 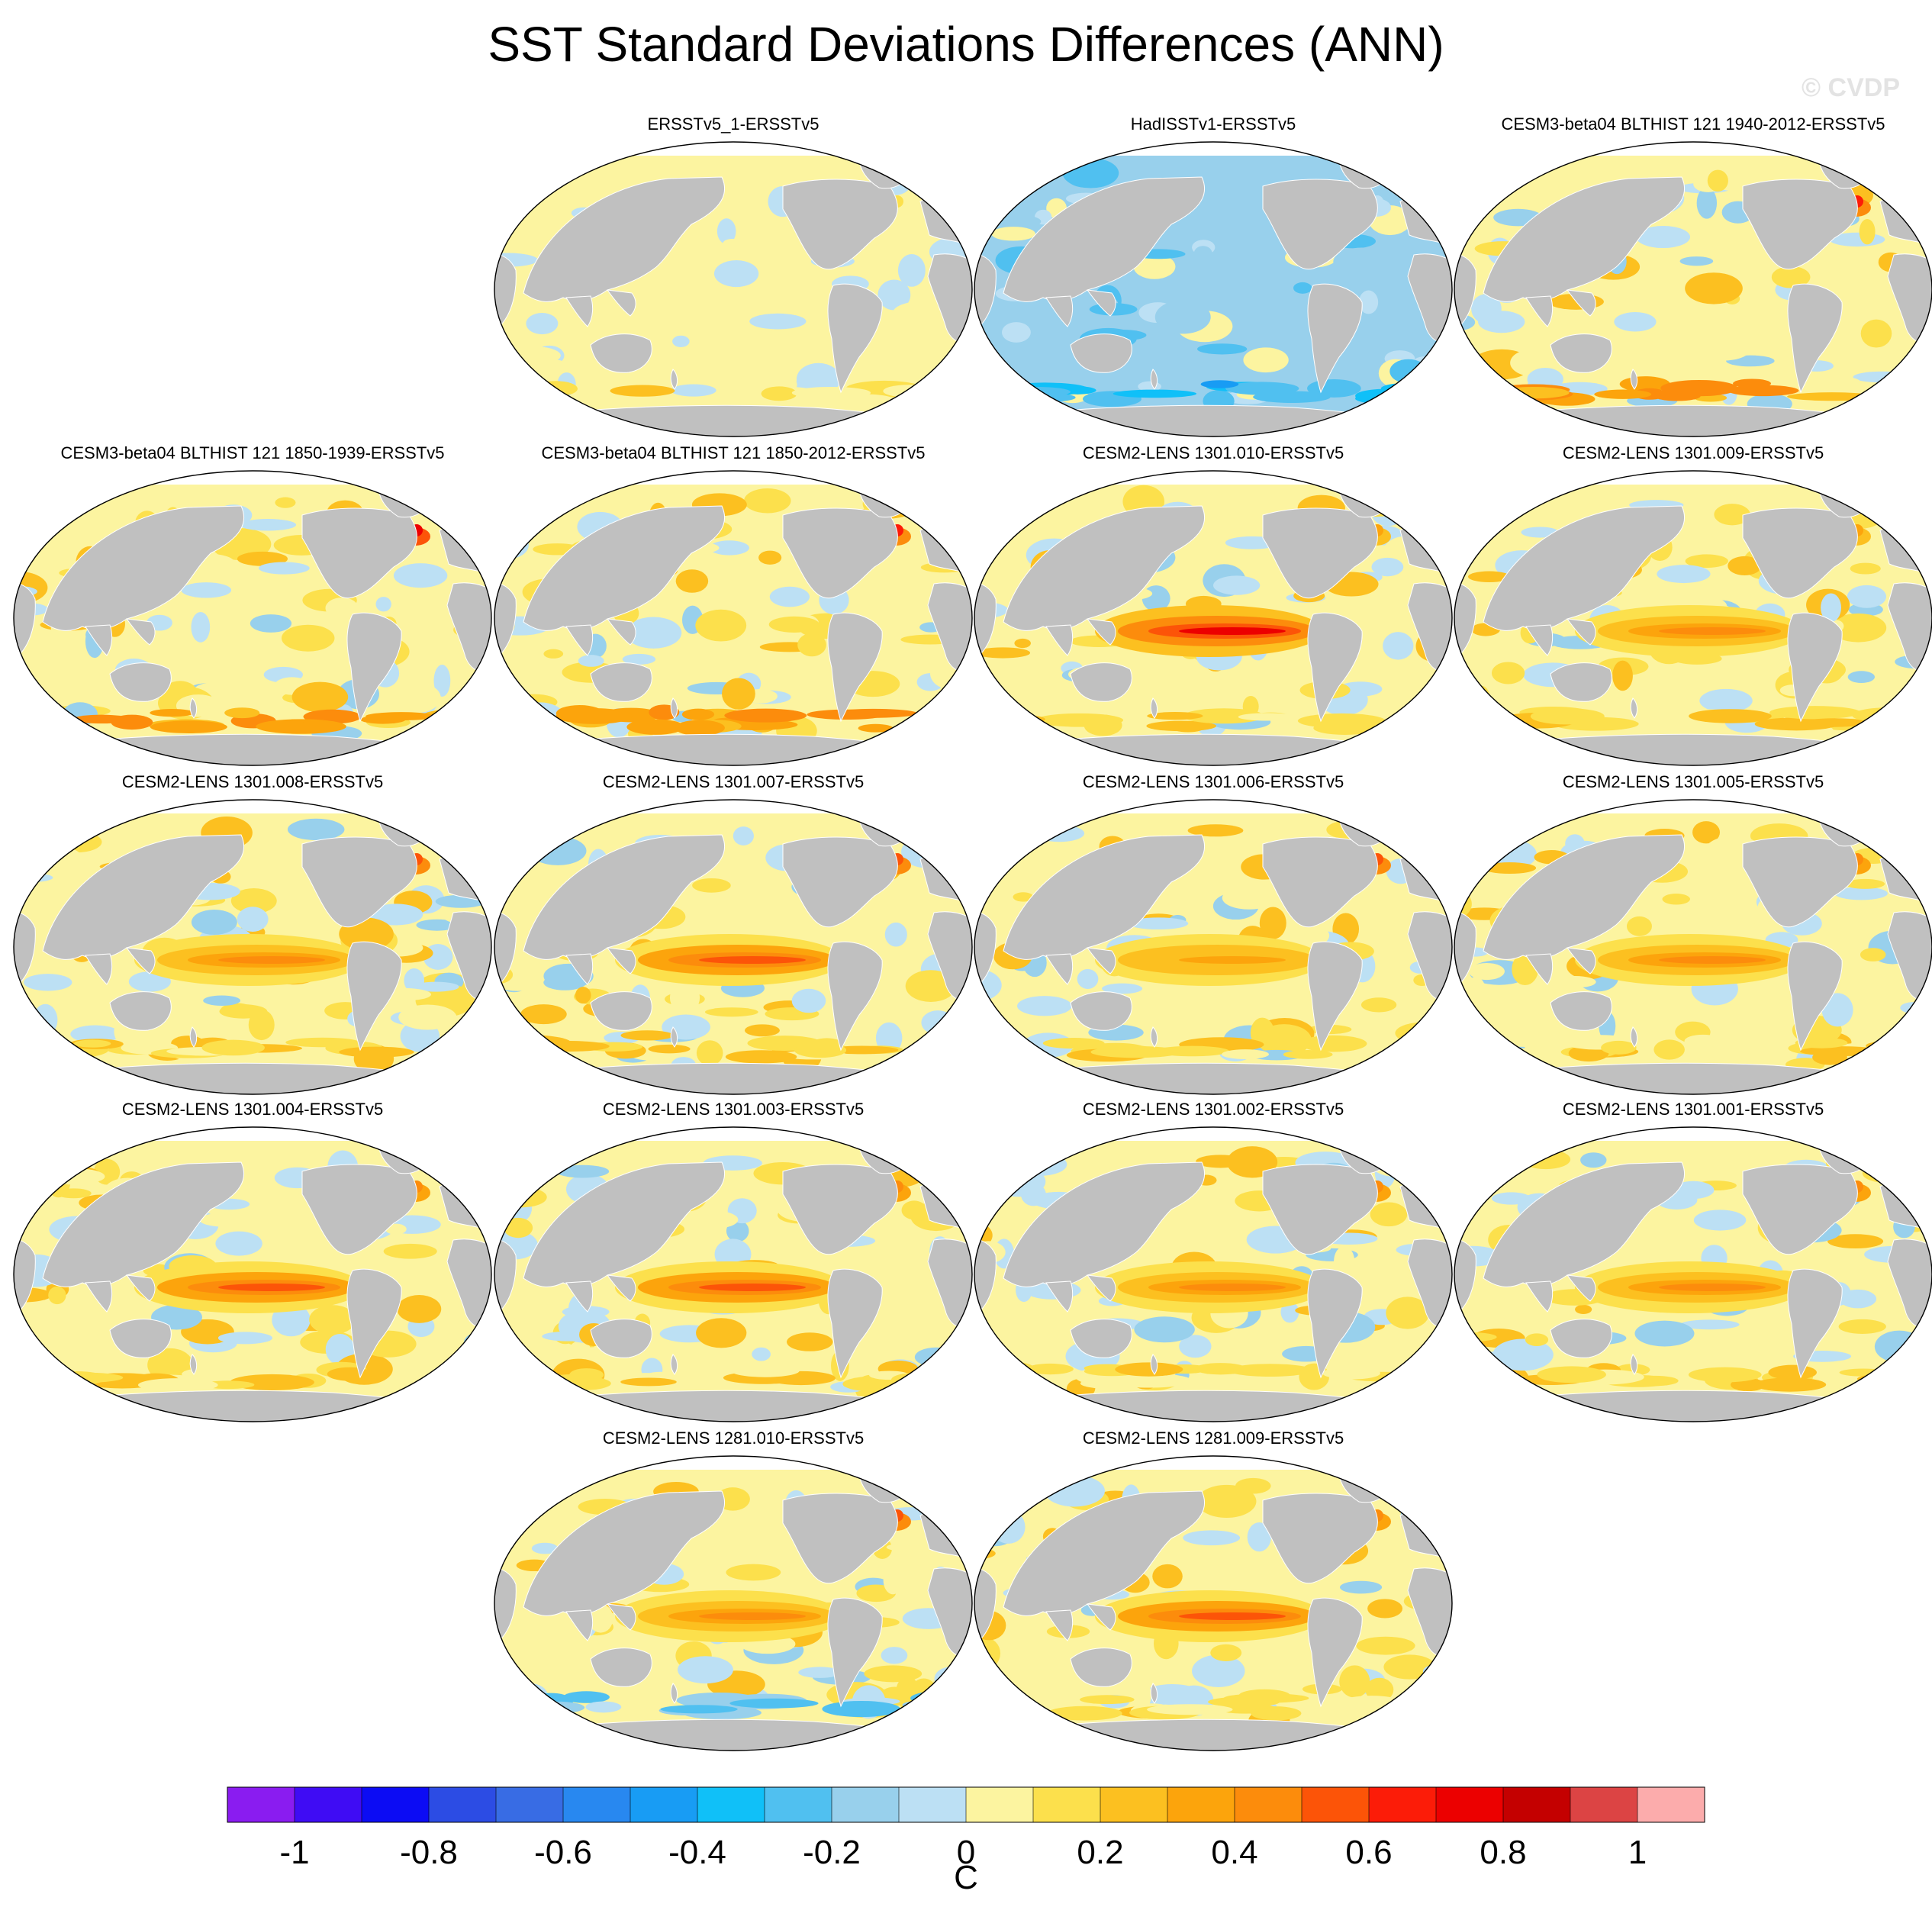 What do you see at coordinates (1637, 1852) in the screenshot?
I see `colorbar-tick-label: 1` at bounding box center [1637, 1852].